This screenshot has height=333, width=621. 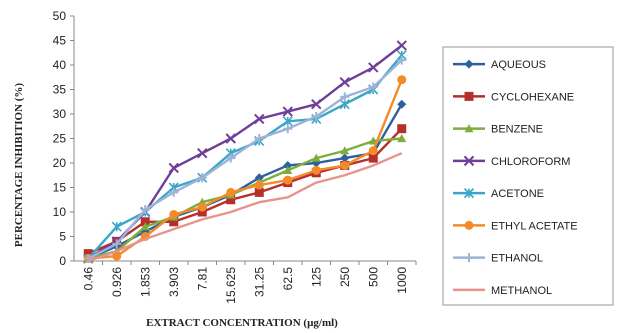 What do you see at coordinates (530, 162) in the screenshot?
I see `legend-label-chloroform: CHLOROFORM` at bounding box center [530, 162].